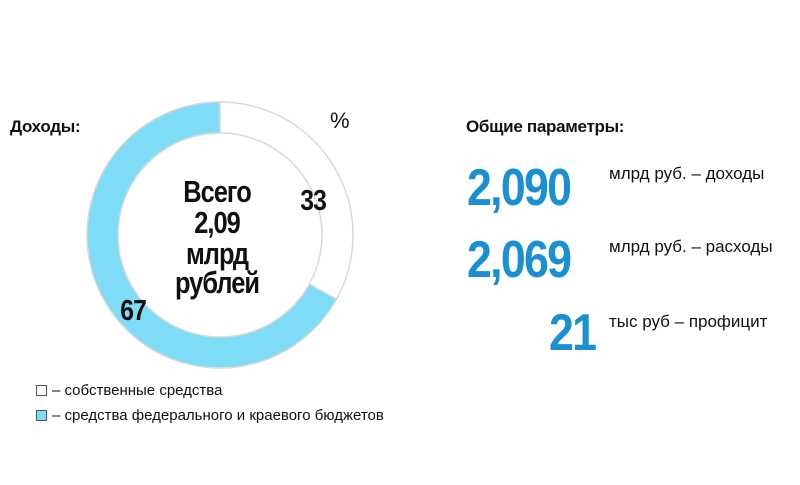 The image size is (800, 485). I want to click on center-text-line-1: Всего, so click(217, 191).